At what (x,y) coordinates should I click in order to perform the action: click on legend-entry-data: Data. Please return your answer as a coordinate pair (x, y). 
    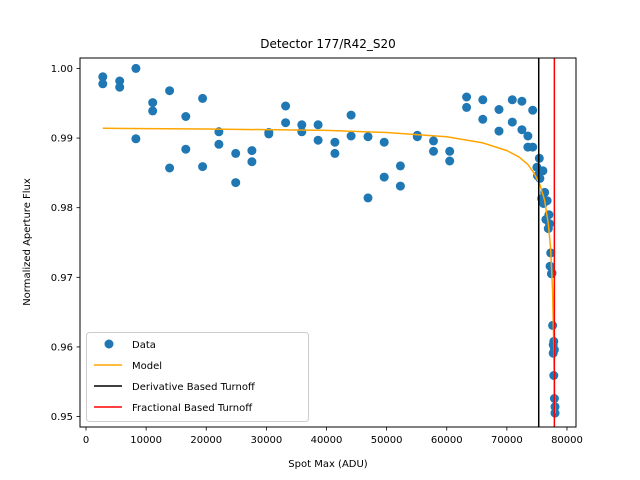
    Looking at the image, I should click on (144, 345).